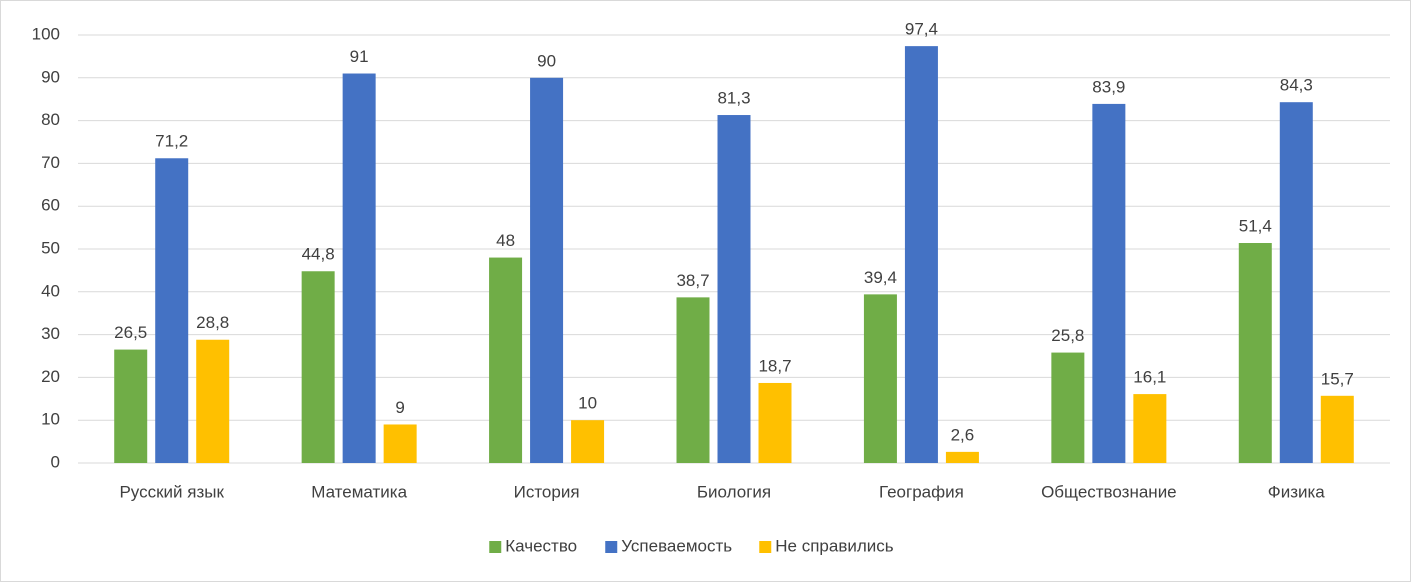 The image size is (1412, 583). What do you see at coordinates (359, 56) in the screenshot?
I see `data-label: 91` at bounding box center [359, 56].